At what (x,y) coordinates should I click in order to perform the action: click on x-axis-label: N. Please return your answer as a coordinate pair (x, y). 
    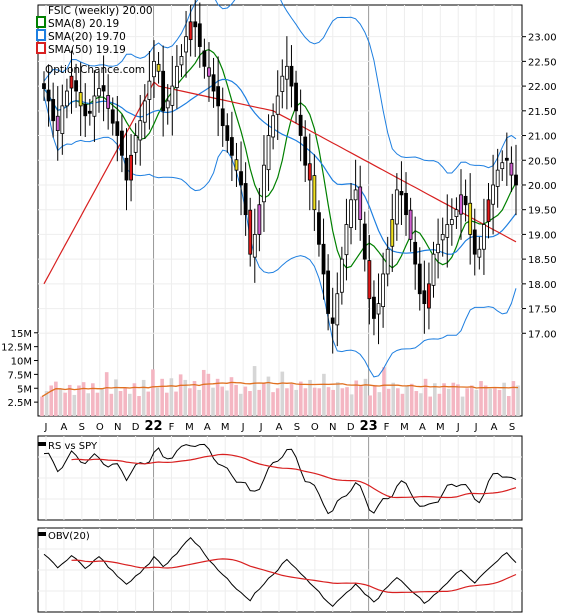
    Looking at the image, I should click on (332, 427).